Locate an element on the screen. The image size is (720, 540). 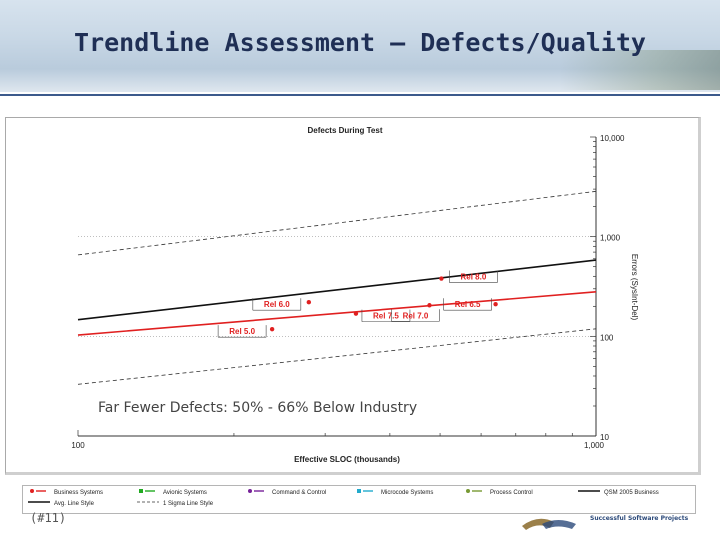
legend-label: Process Control is located at coordinates (511, 493).